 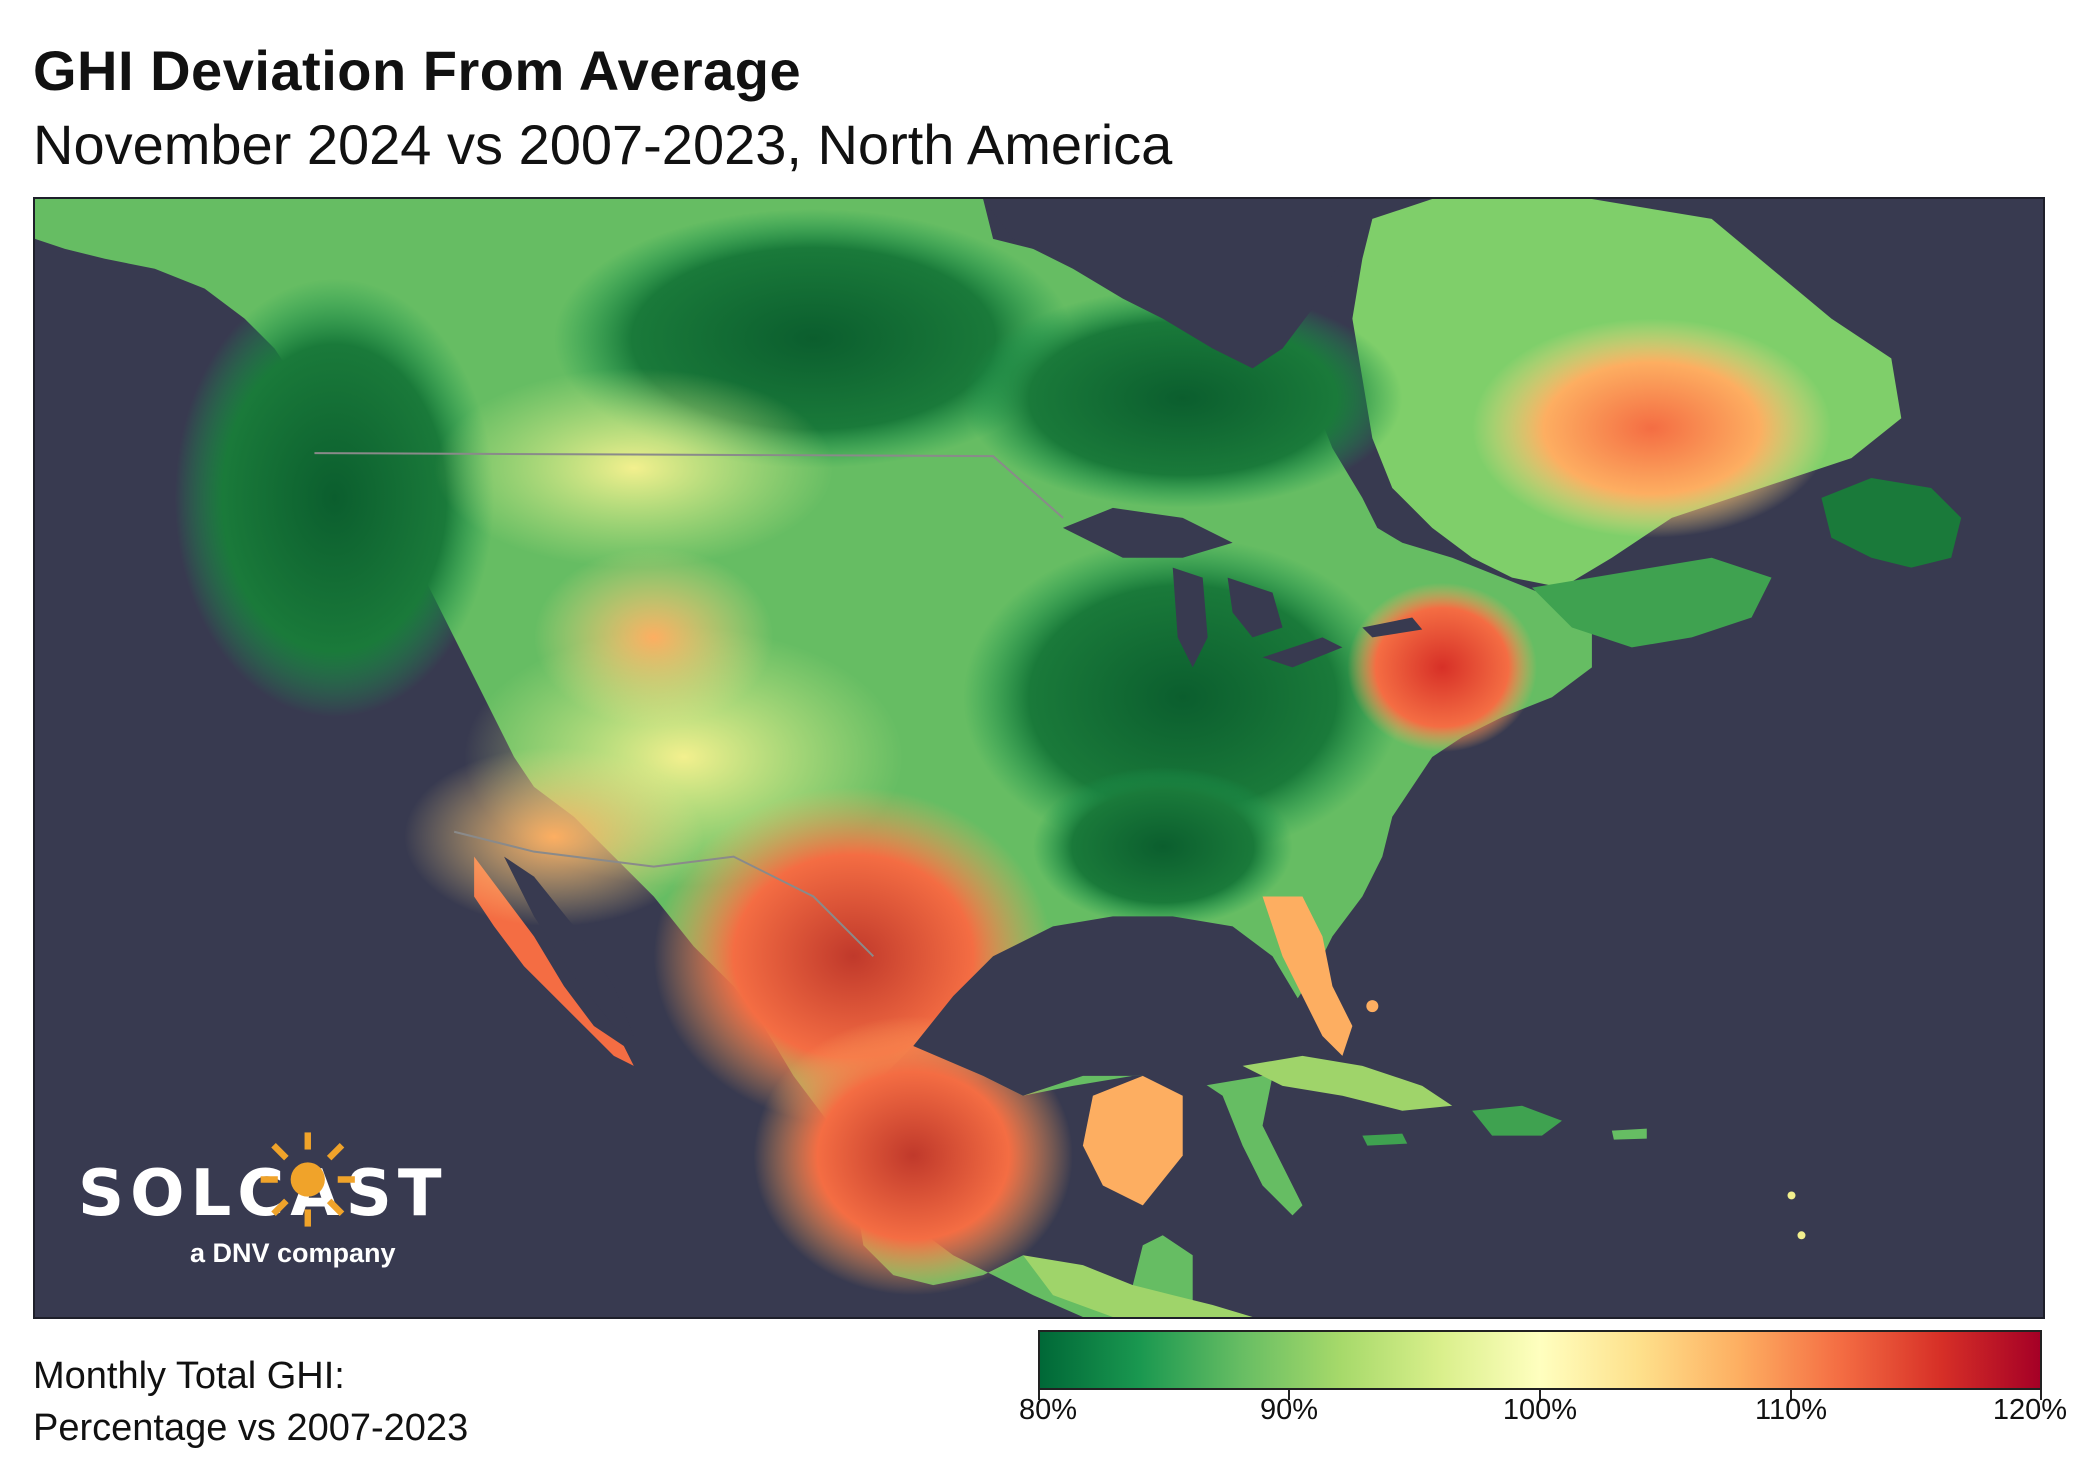 I want to click on legend-caption-line2: Percentage vs 2007-2023, so click(x=251, y=1428).